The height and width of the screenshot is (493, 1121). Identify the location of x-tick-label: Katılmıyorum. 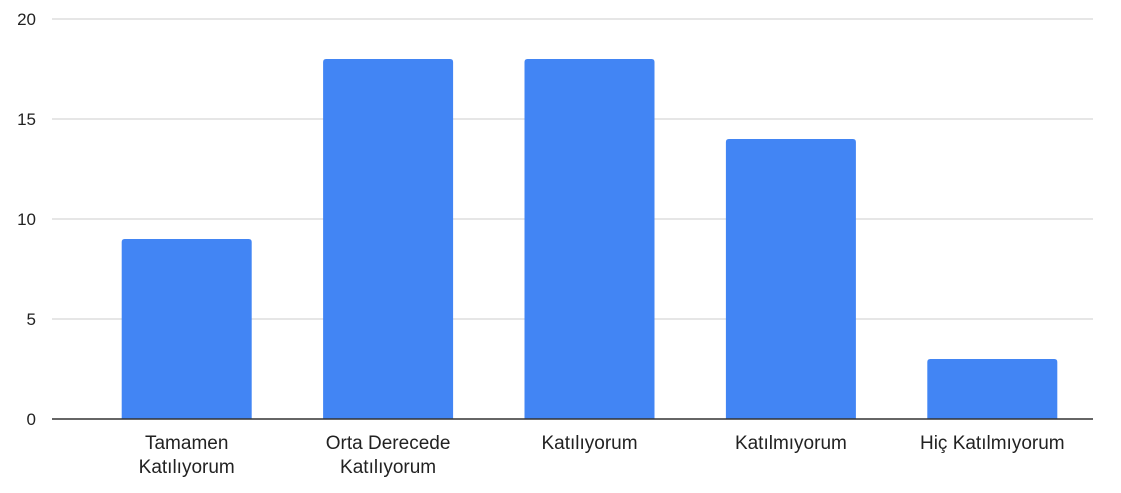
(791, 443).